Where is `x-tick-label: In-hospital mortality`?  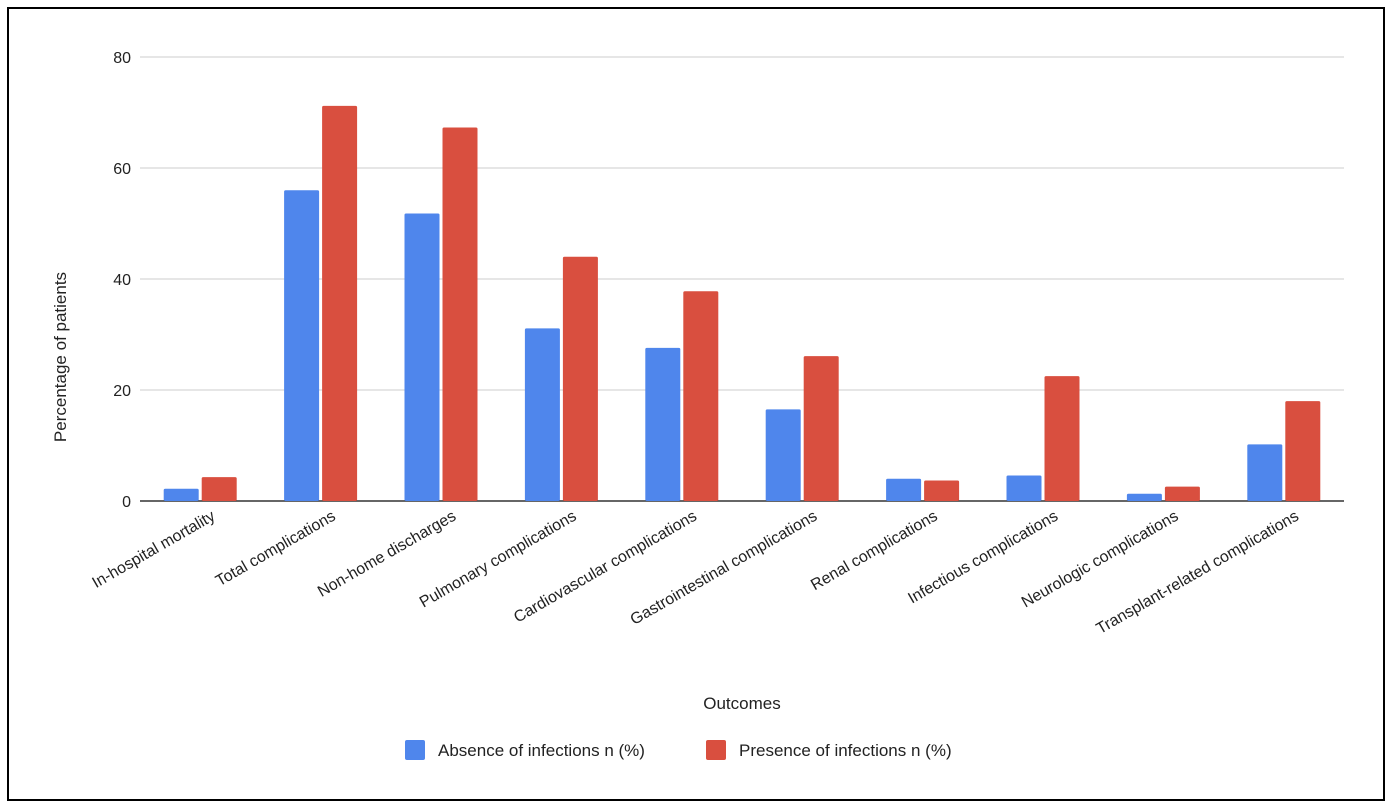
x-tick-label: In-hospital mortality is located at coordinates (154, 550).